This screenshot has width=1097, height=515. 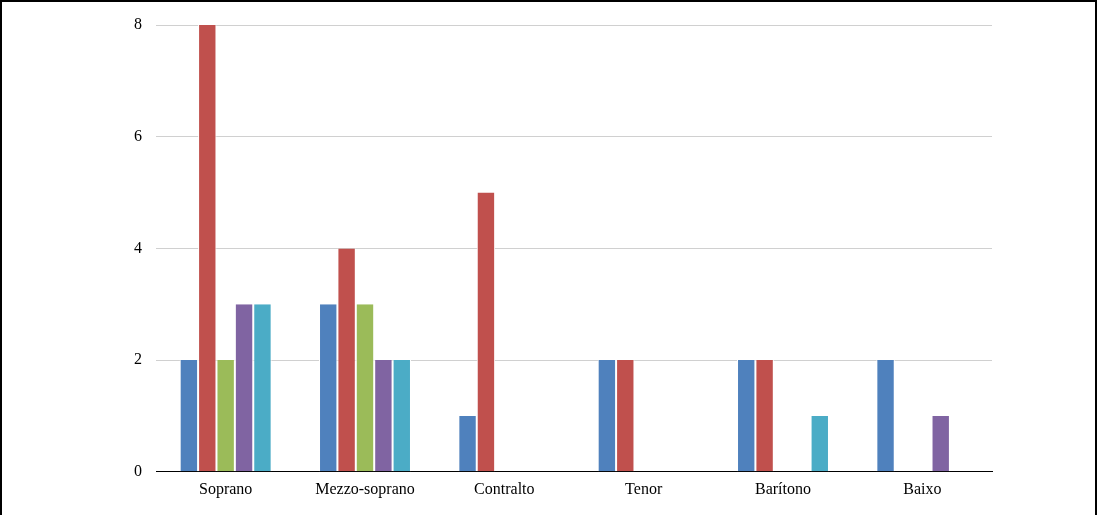 I want to click on x-tick-label: Tenor, so click(x=644, y=488).